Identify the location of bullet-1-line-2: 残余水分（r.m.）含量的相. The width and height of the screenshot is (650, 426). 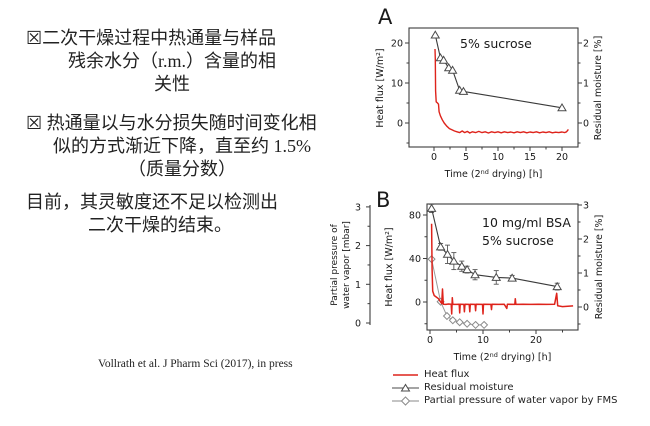
(171, 61).